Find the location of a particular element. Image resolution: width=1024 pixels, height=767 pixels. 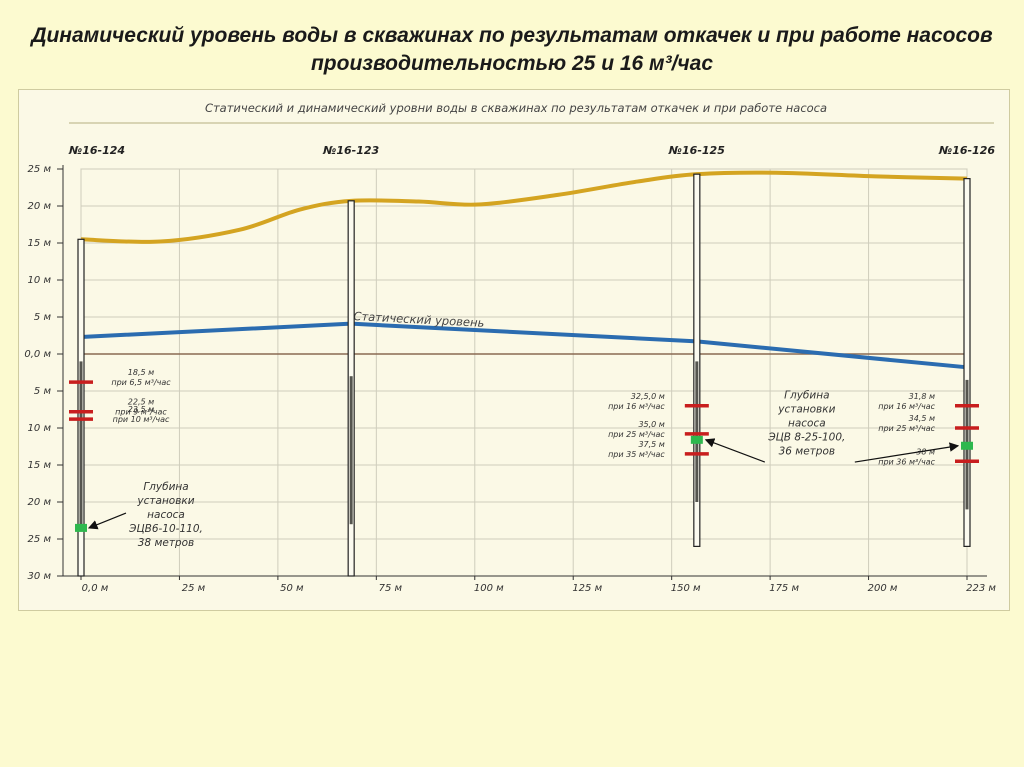

dynamic-level-rate: при 36 м³/час is located at coordinates (906, 461).